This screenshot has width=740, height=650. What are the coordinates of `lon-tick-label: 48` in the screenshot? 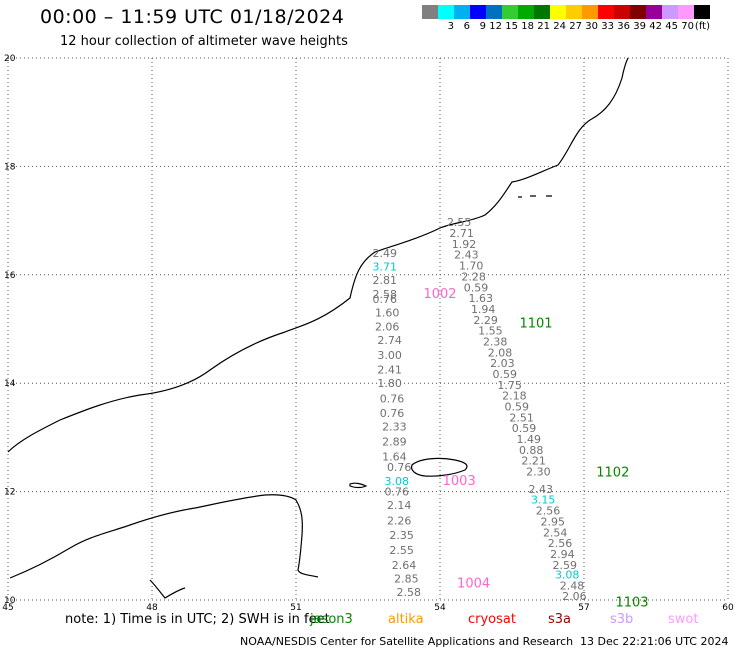 It's located at (152, 607).